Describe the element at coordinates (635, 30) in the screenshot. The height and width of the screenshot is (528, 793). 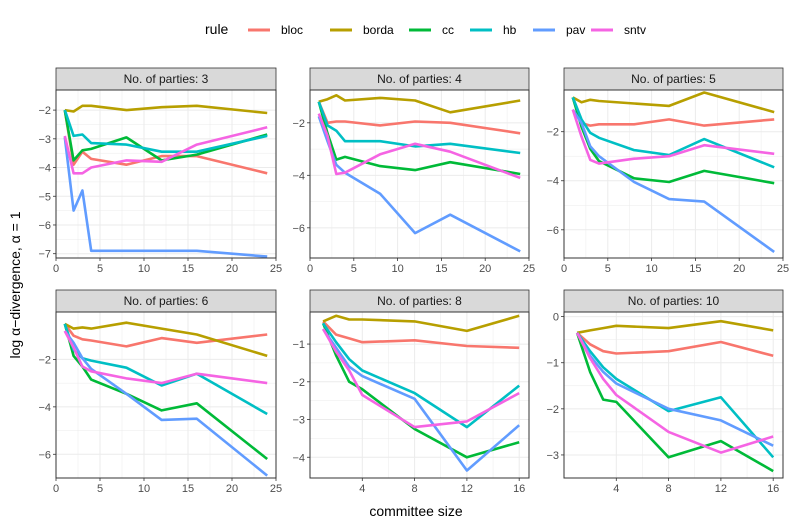
I see `legend-label-sntv: sntv` at that location.